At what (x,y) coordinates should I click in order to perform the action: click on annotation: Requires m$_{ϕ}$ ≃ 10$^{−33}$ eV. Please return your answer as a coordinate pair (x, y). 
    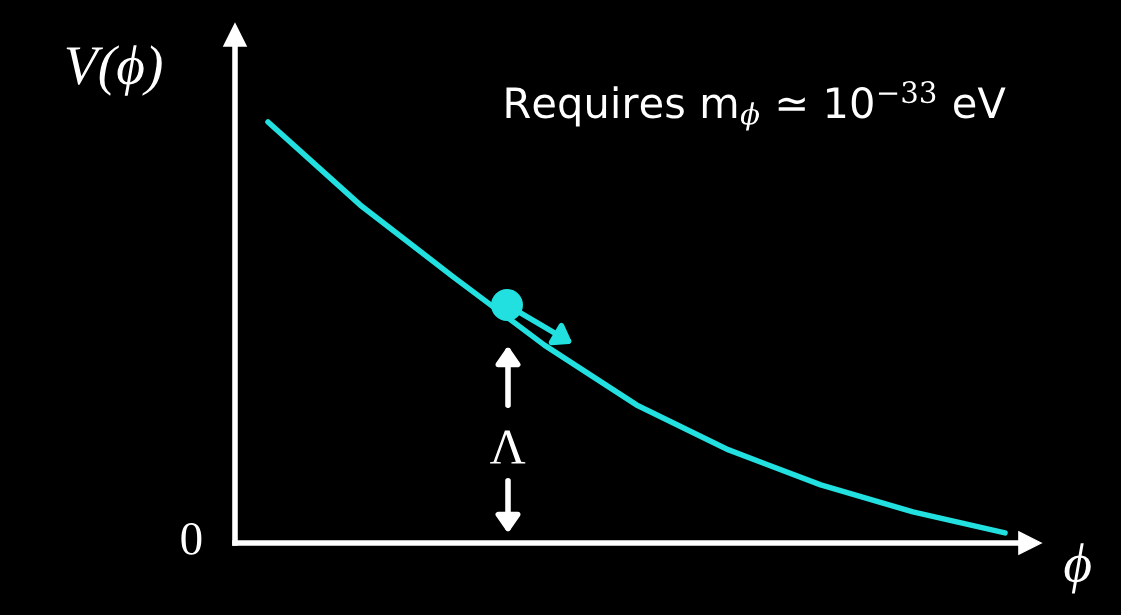
    Looking at the image, I should click on (756, 106).